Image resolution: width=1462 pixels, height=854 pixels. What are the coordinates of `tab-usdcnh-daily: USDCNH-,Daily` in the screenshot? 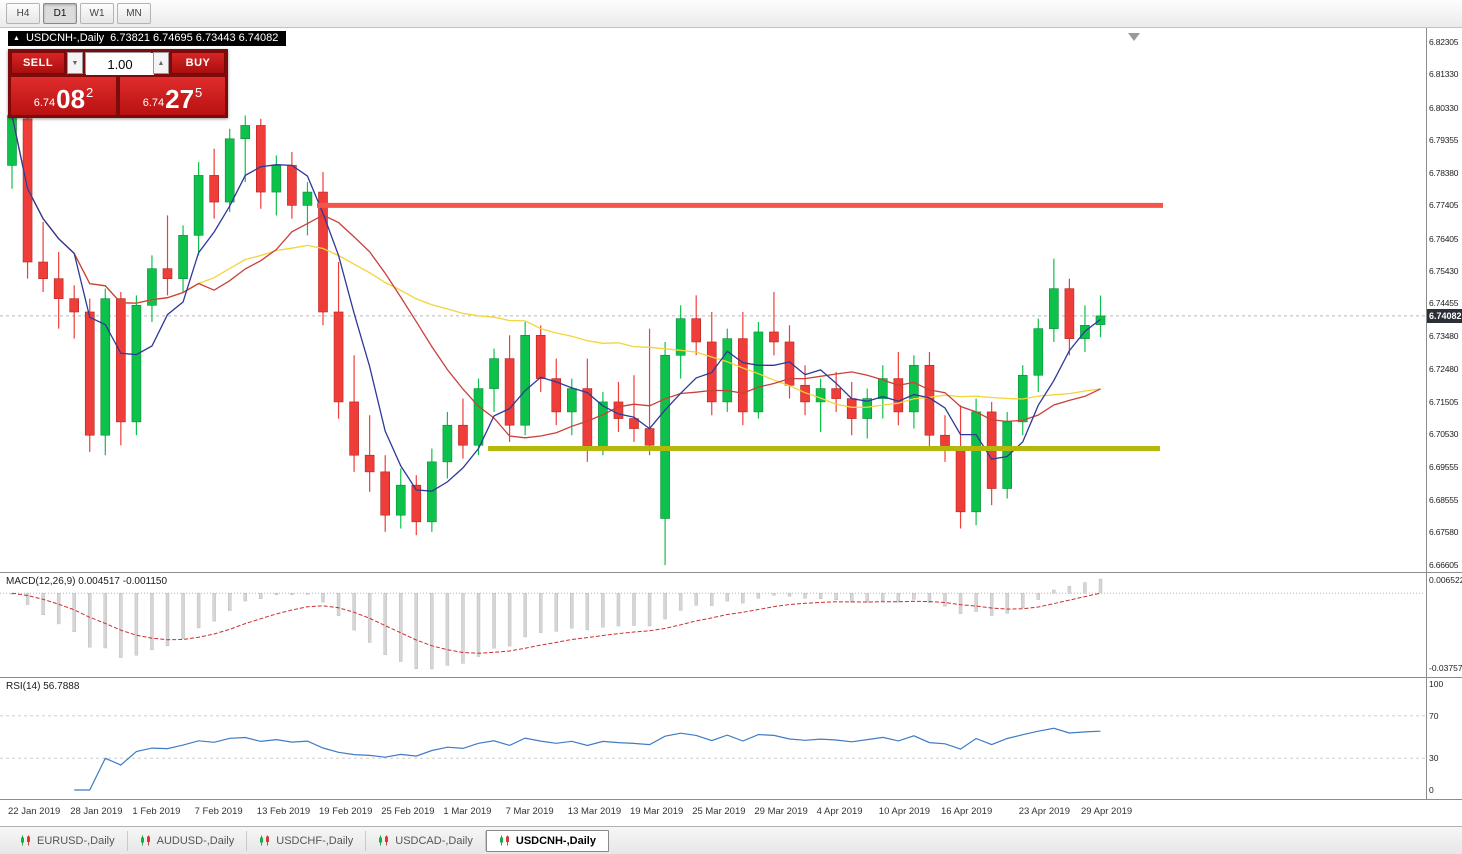 It's located at (547, 840).